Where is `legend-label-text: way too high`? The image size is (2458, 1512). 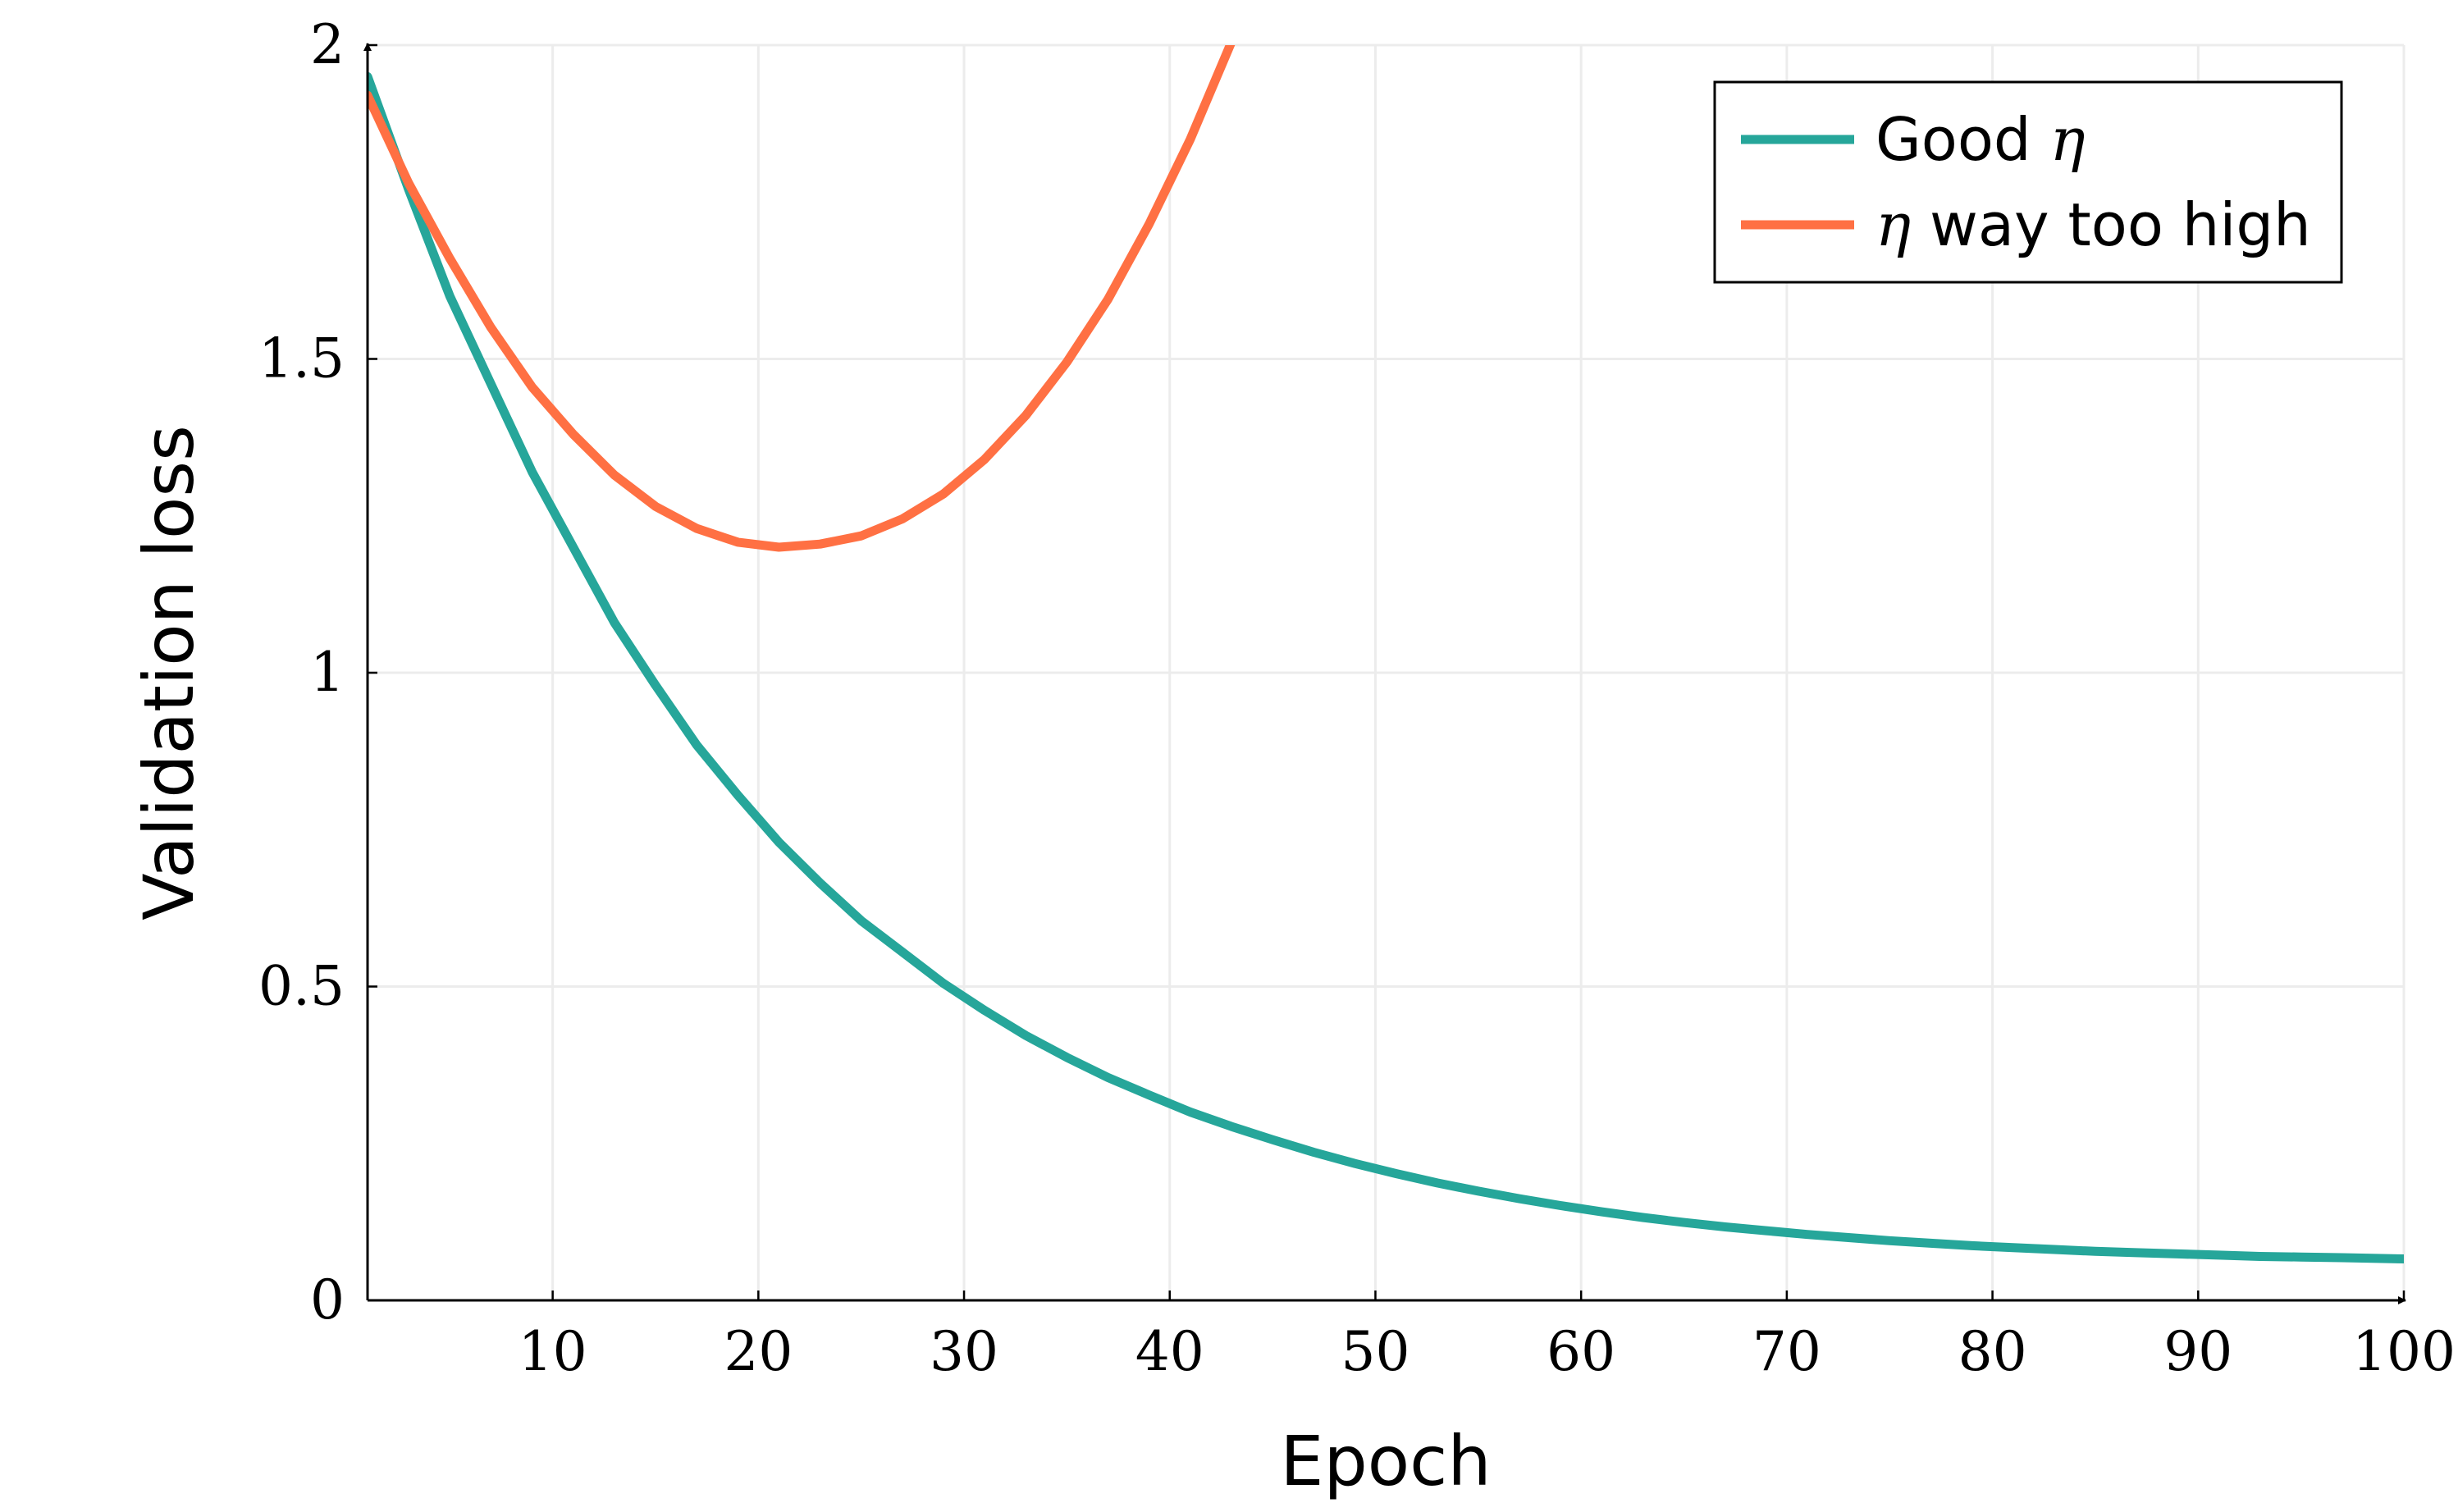 legend-label-text: way too high is located at coordinates (2111, 225).